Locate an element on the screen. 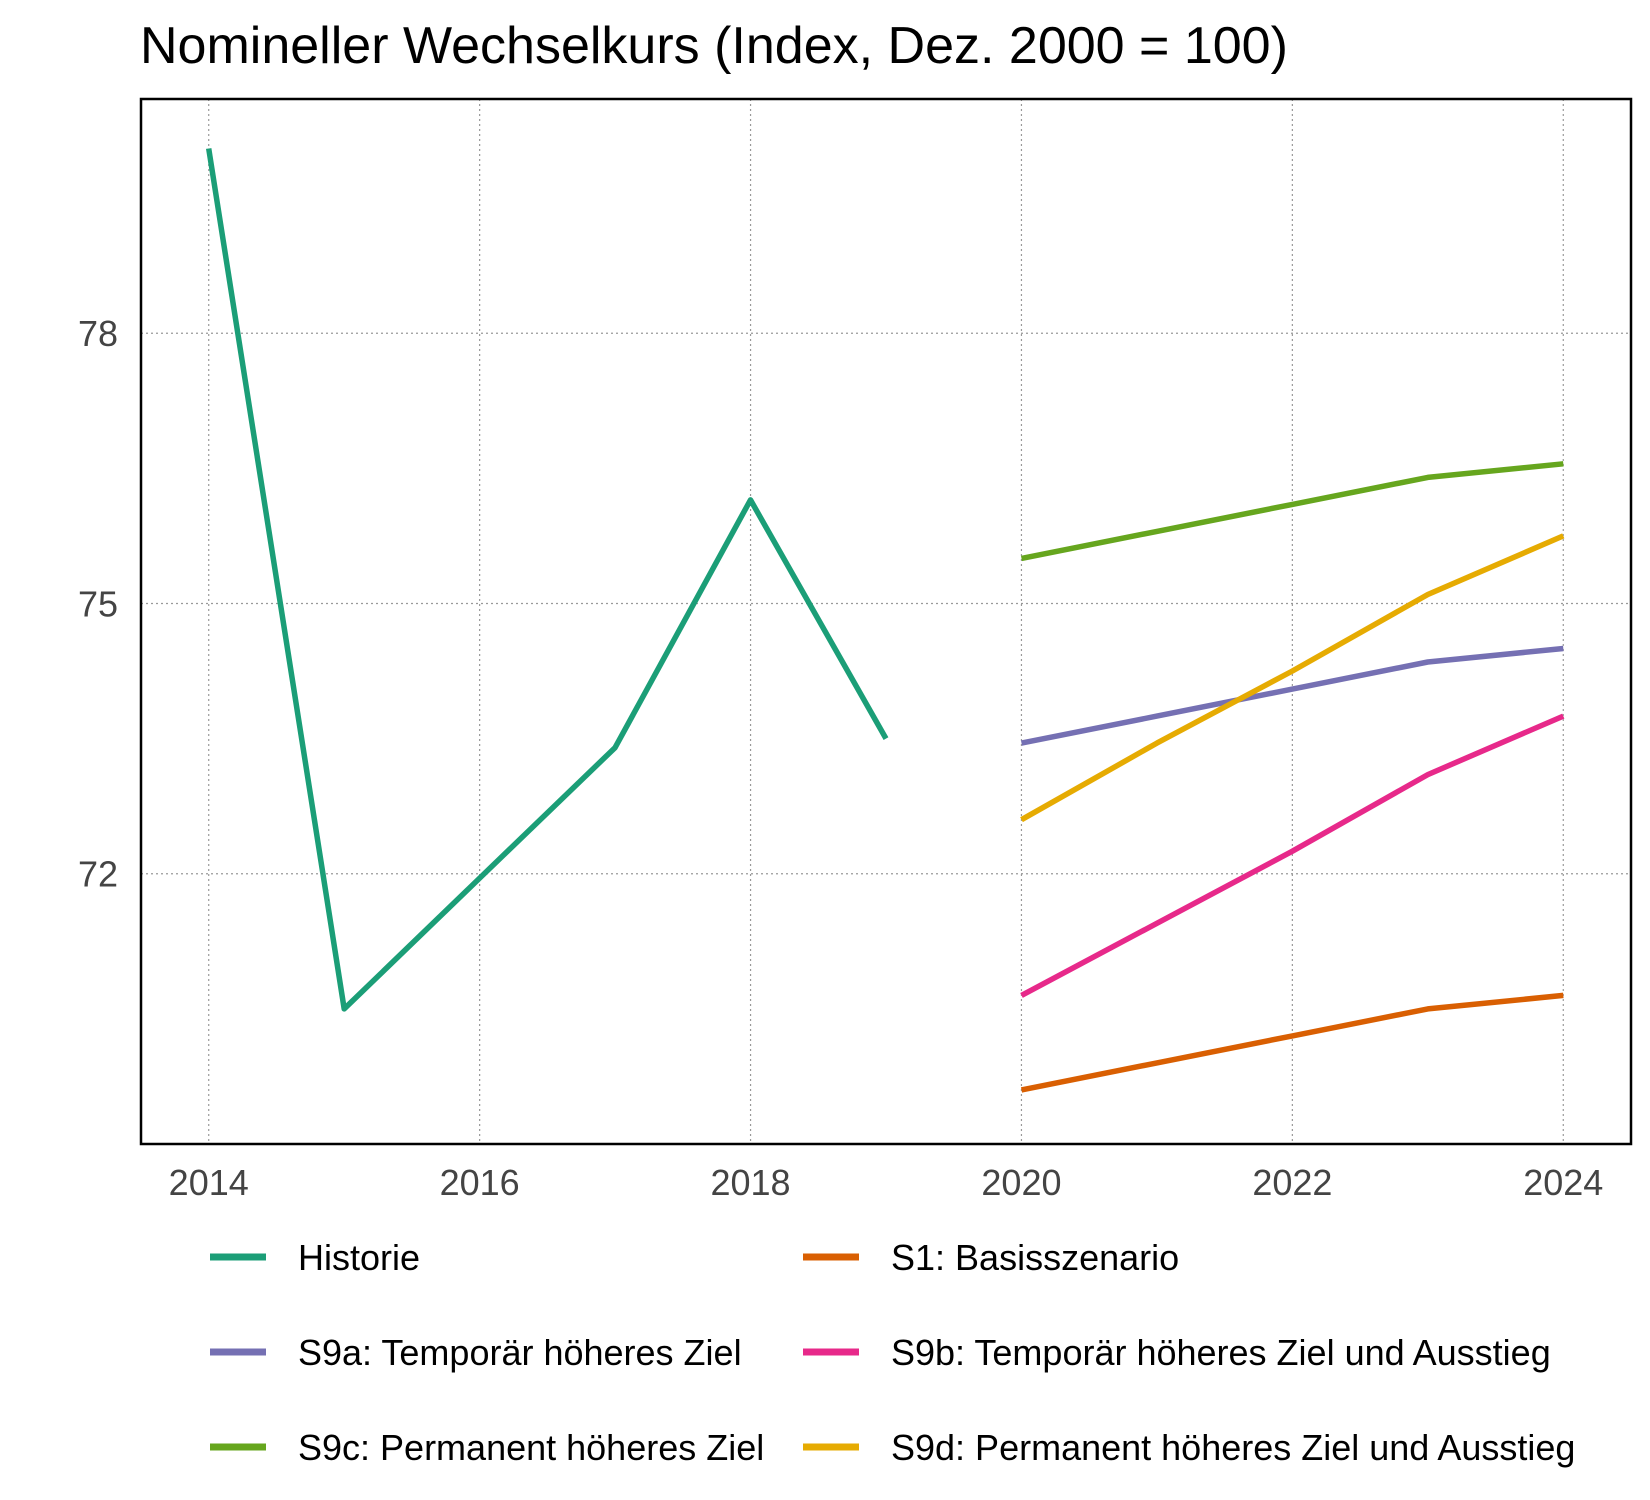 Image resolution: width=1650 pixels, height=1500 pixels. legend-label: S9c: Permanent höheres Ziel is located at coordinates (531, 1447).